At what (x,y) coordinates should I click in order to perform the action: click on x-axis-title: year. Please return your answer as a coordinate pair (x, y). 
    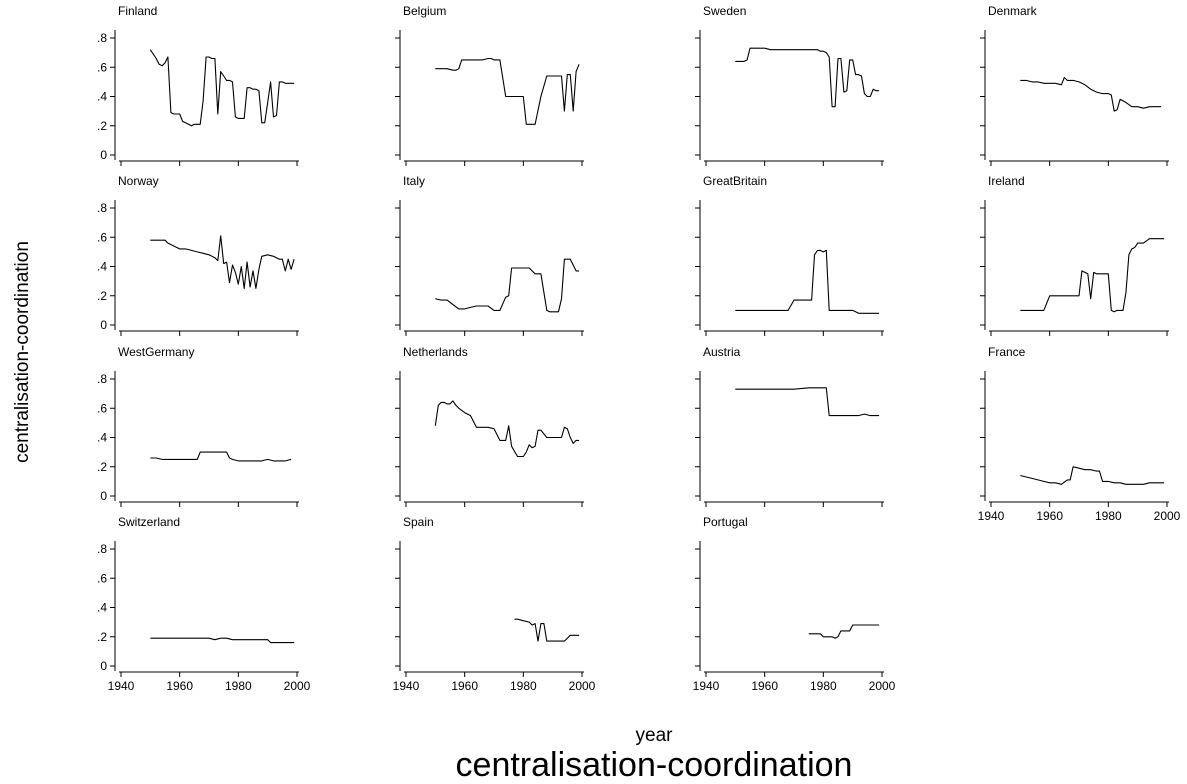
    Looking at the image, I should click on (655, 735).